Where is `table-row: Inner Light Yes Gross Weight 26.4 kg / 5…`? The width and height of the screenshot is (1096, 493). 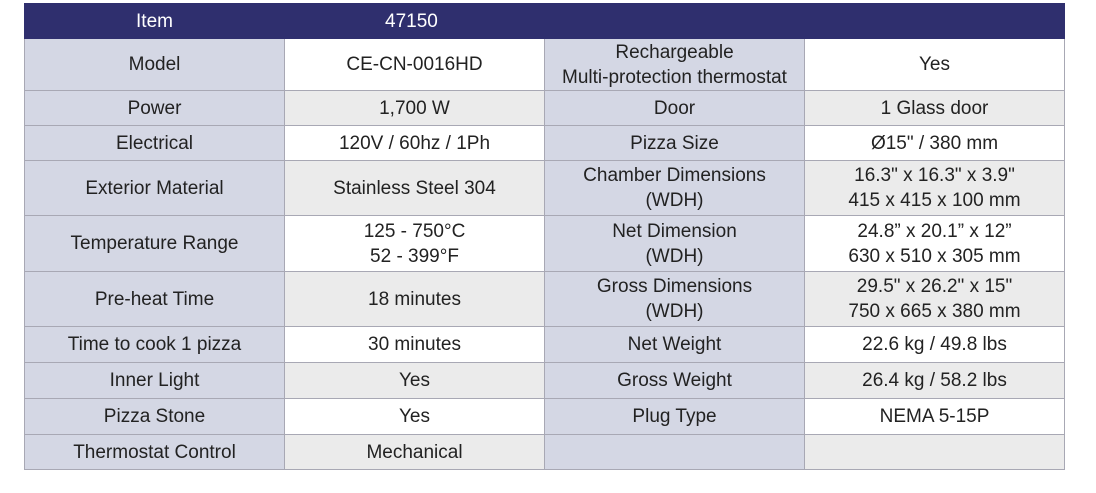
table-row: Inner Light Yes Gross Weight 26.4 kg / 5… is located at coordinates (545, 380).